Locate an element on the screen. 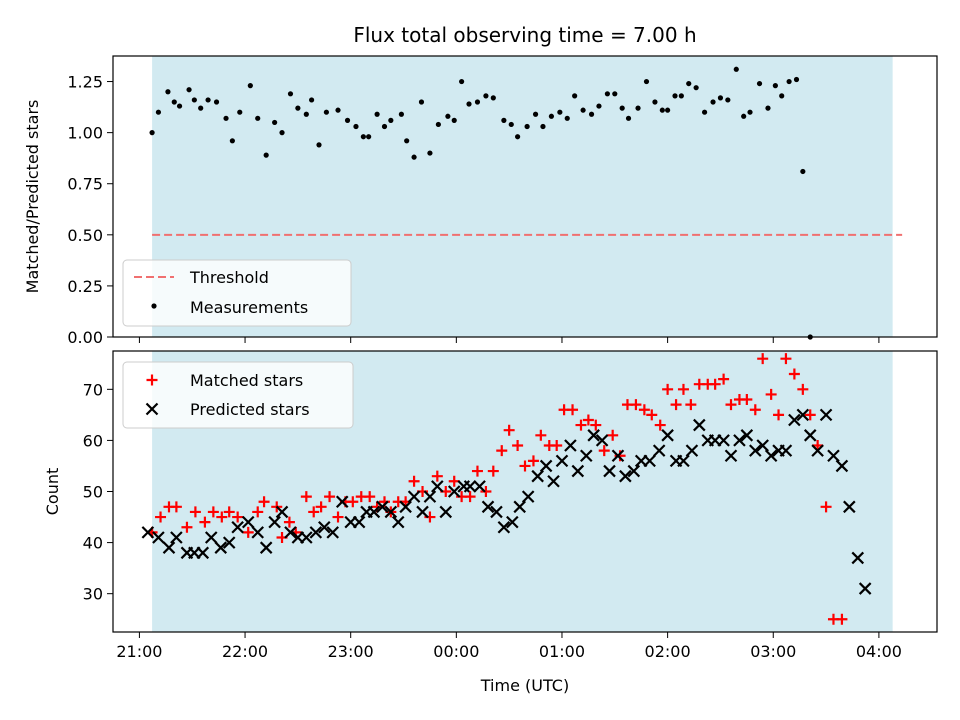  legend-predicted-label: Predicted stars is located at coordinates (250, 409).